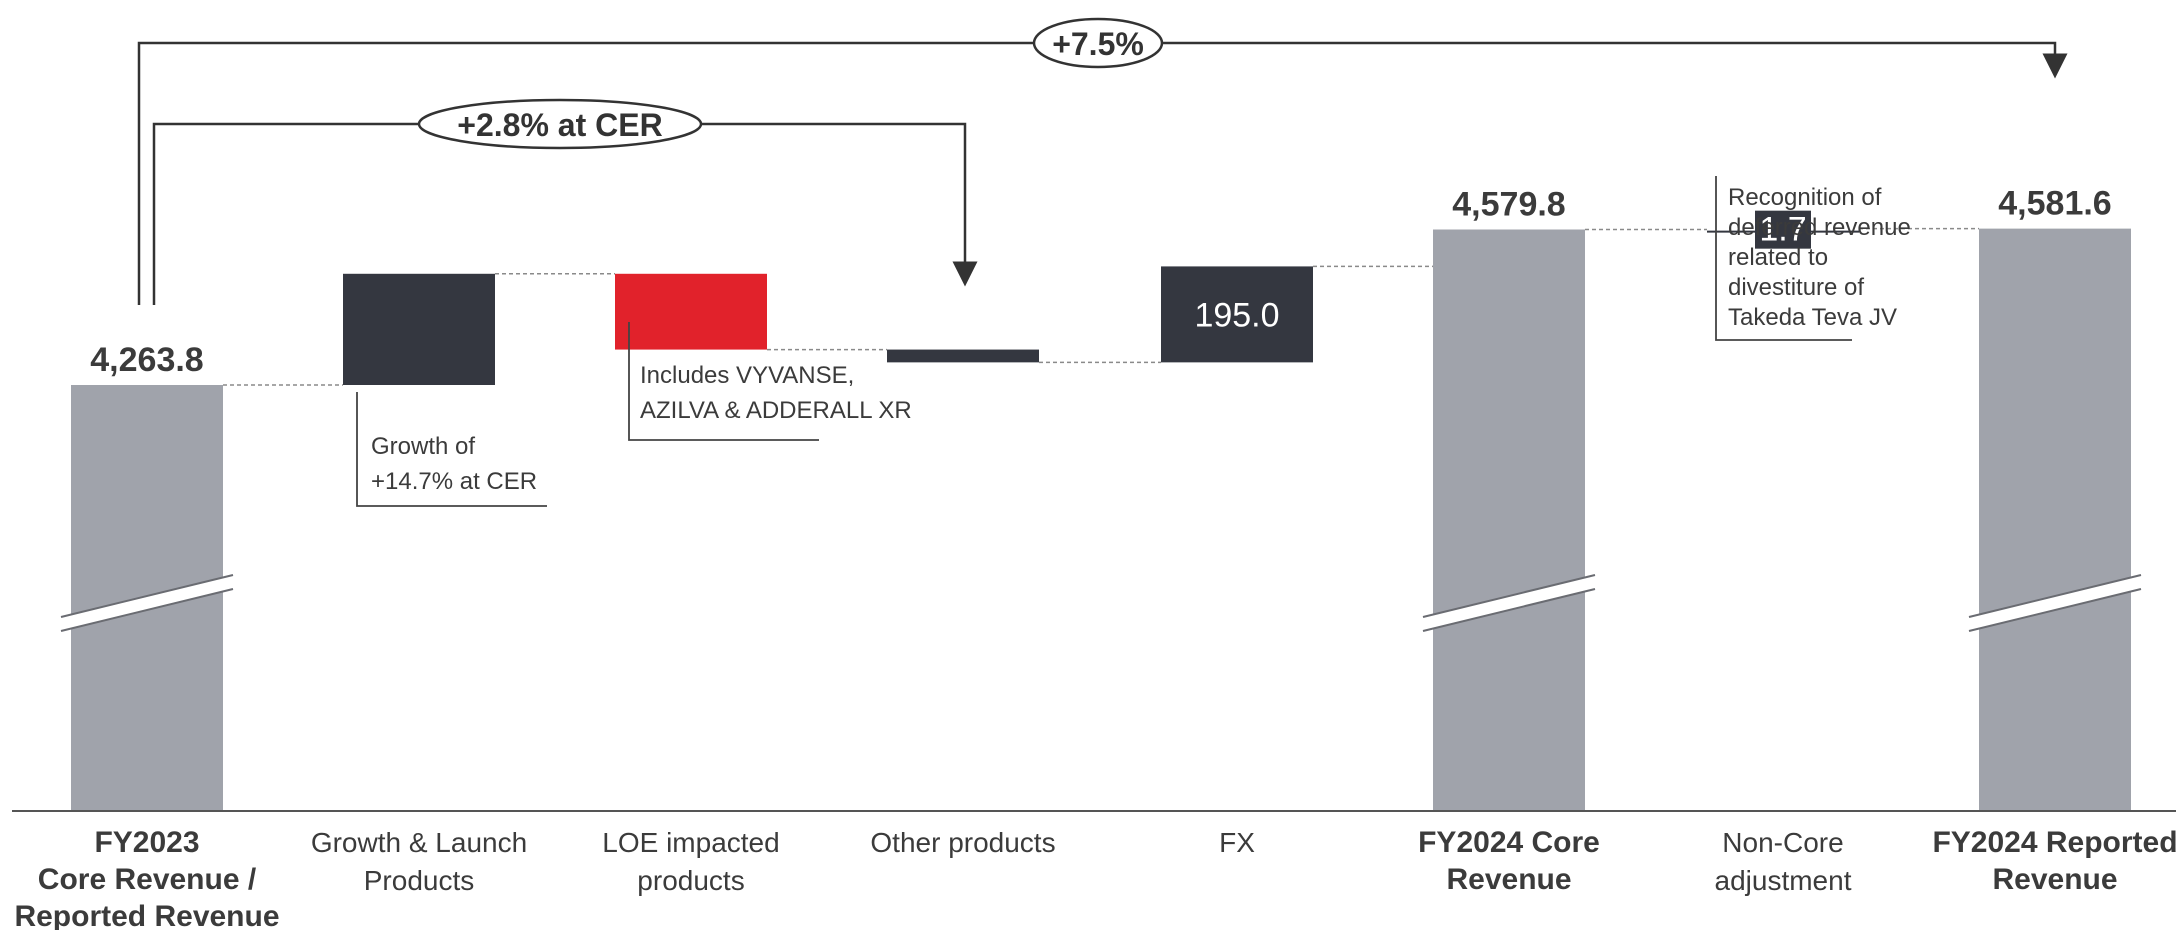 The width and height of the screenshot is (2176, 930). I want to click on total-bracket-arrow, so click(1615, 60).